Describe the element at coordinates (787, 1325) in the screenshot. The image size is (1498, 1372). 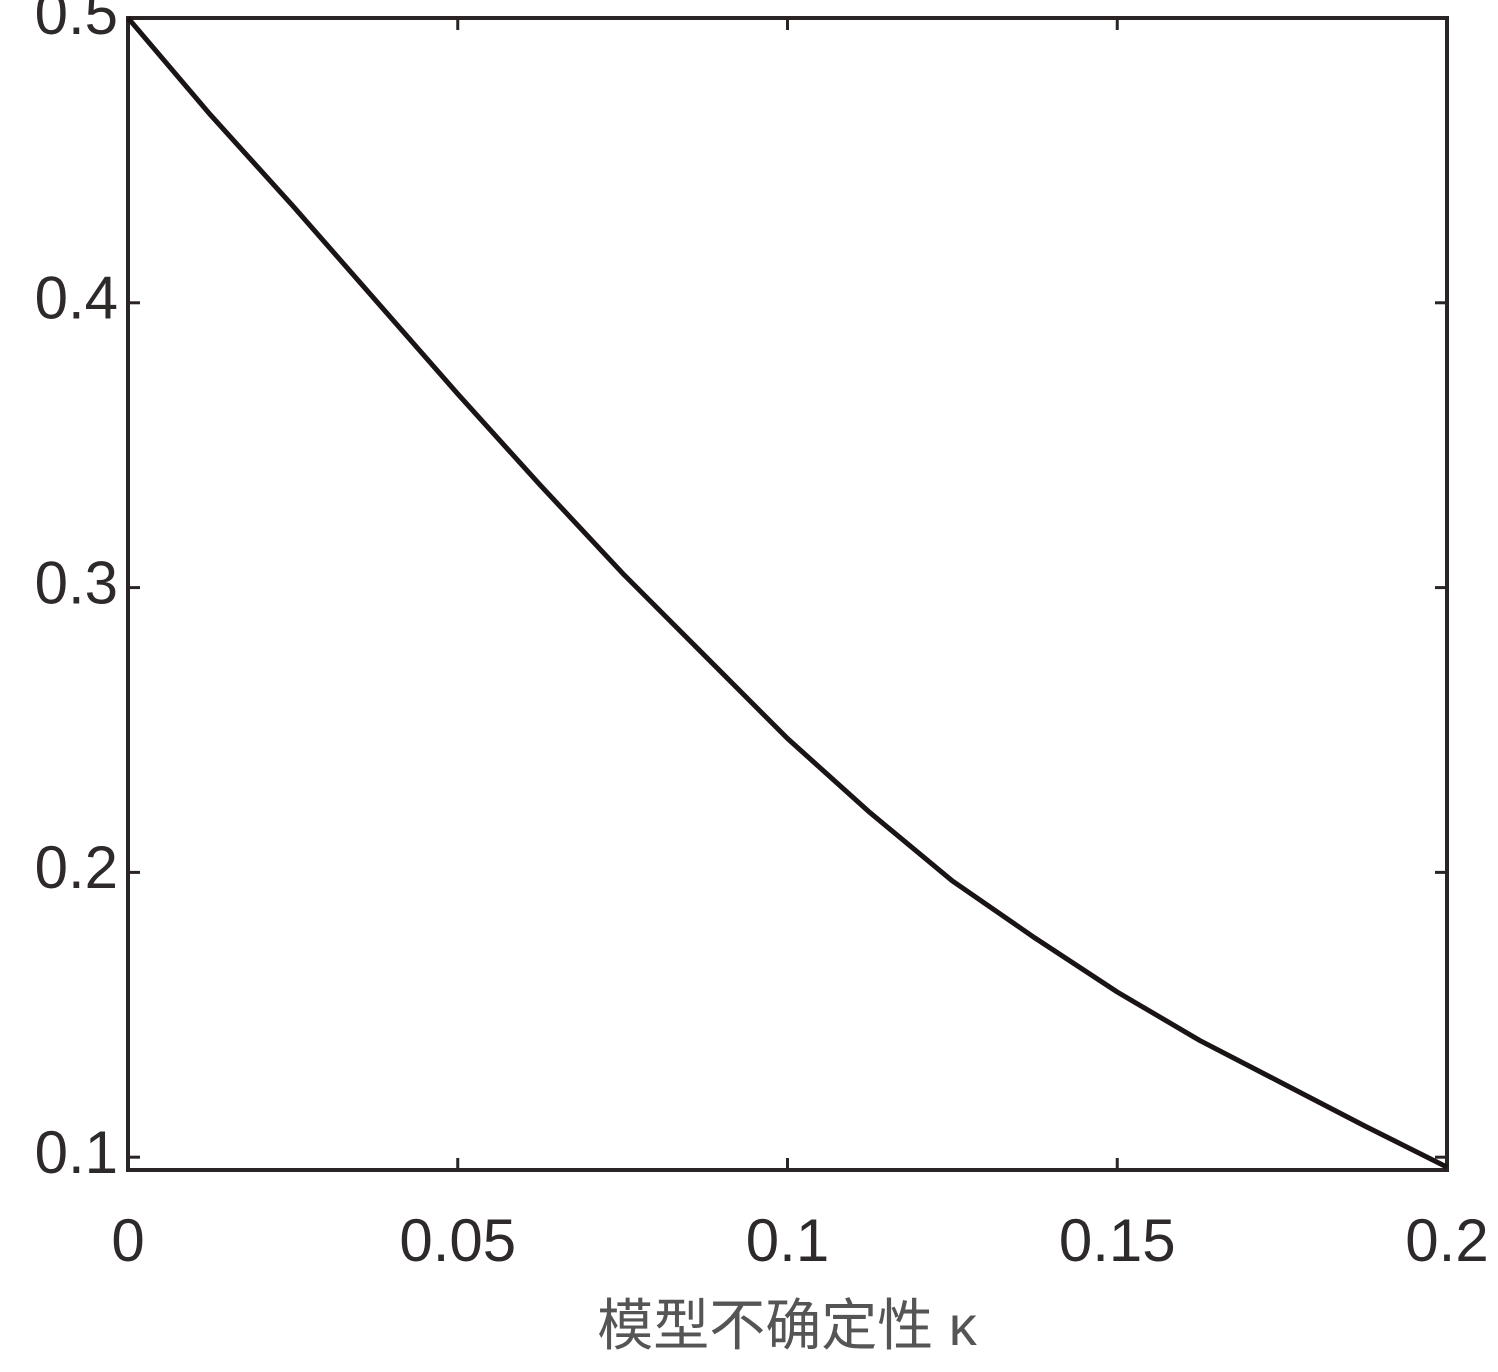
I see `x-axis-label: 模型不确定性 κ` at that location.